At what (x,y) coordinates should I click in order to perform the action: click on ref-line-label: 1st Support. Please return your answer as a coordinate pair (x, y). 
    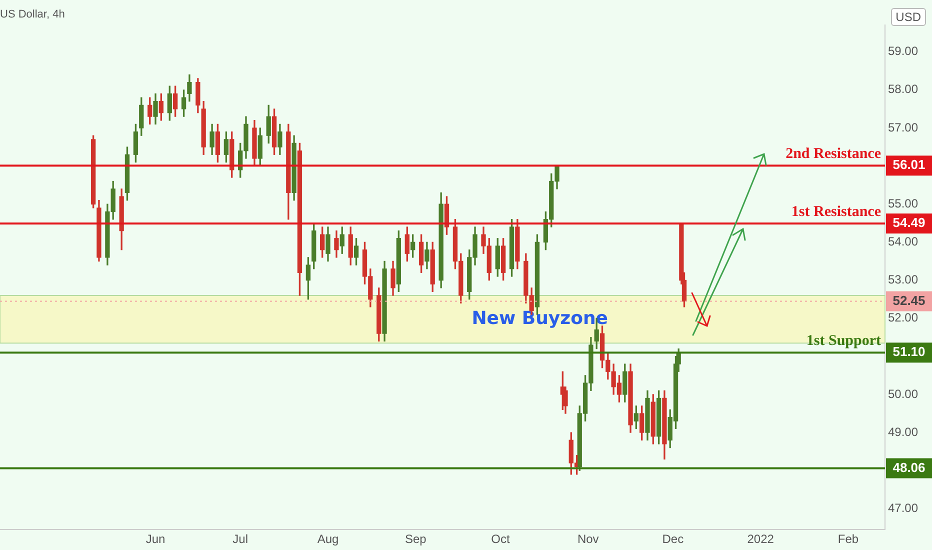
    Looking at the image, I should click on (843, 340).